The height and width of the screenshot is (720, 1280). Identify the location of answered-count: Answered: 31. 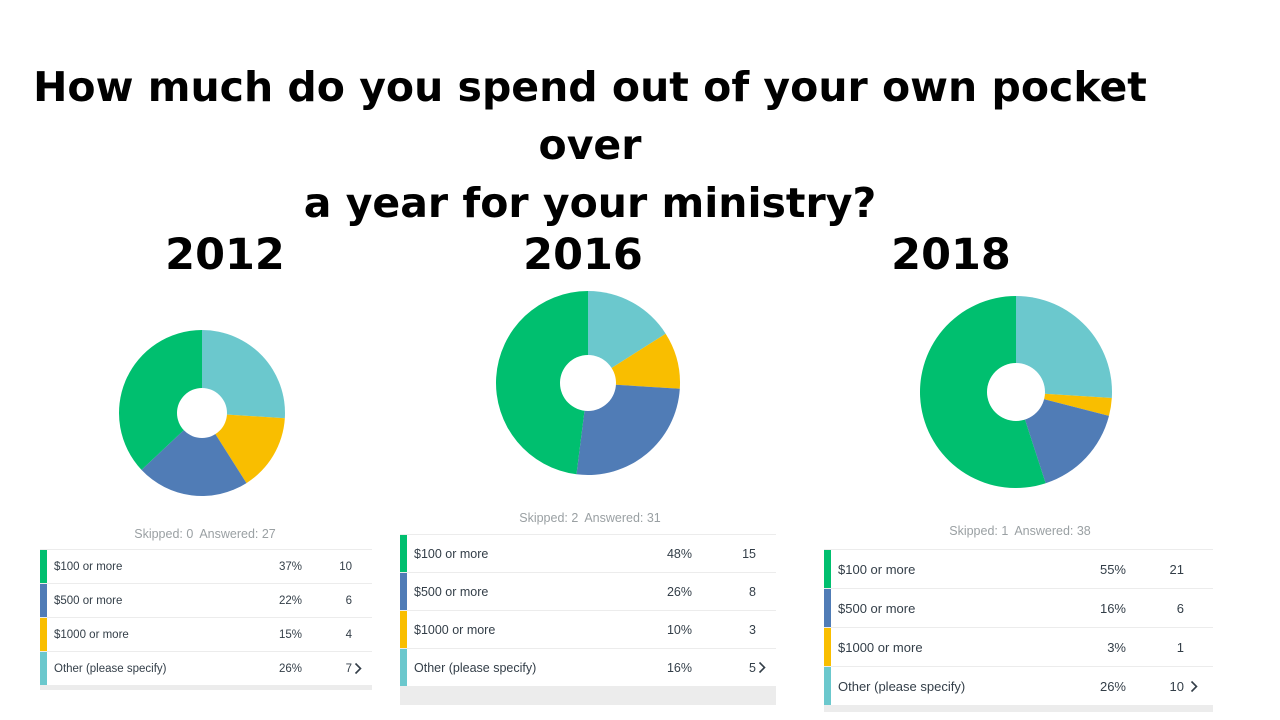
(622, 518).